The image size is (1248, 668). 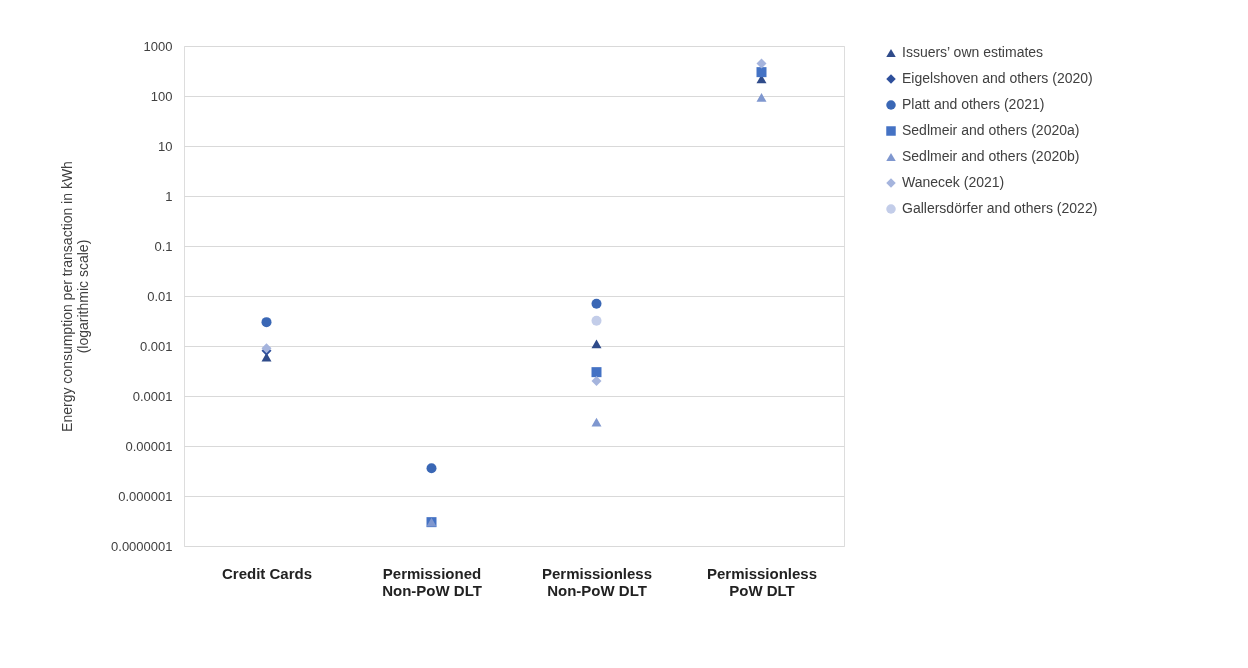 I want to click on y-tick-label: 1, so click(x=169, y=196).